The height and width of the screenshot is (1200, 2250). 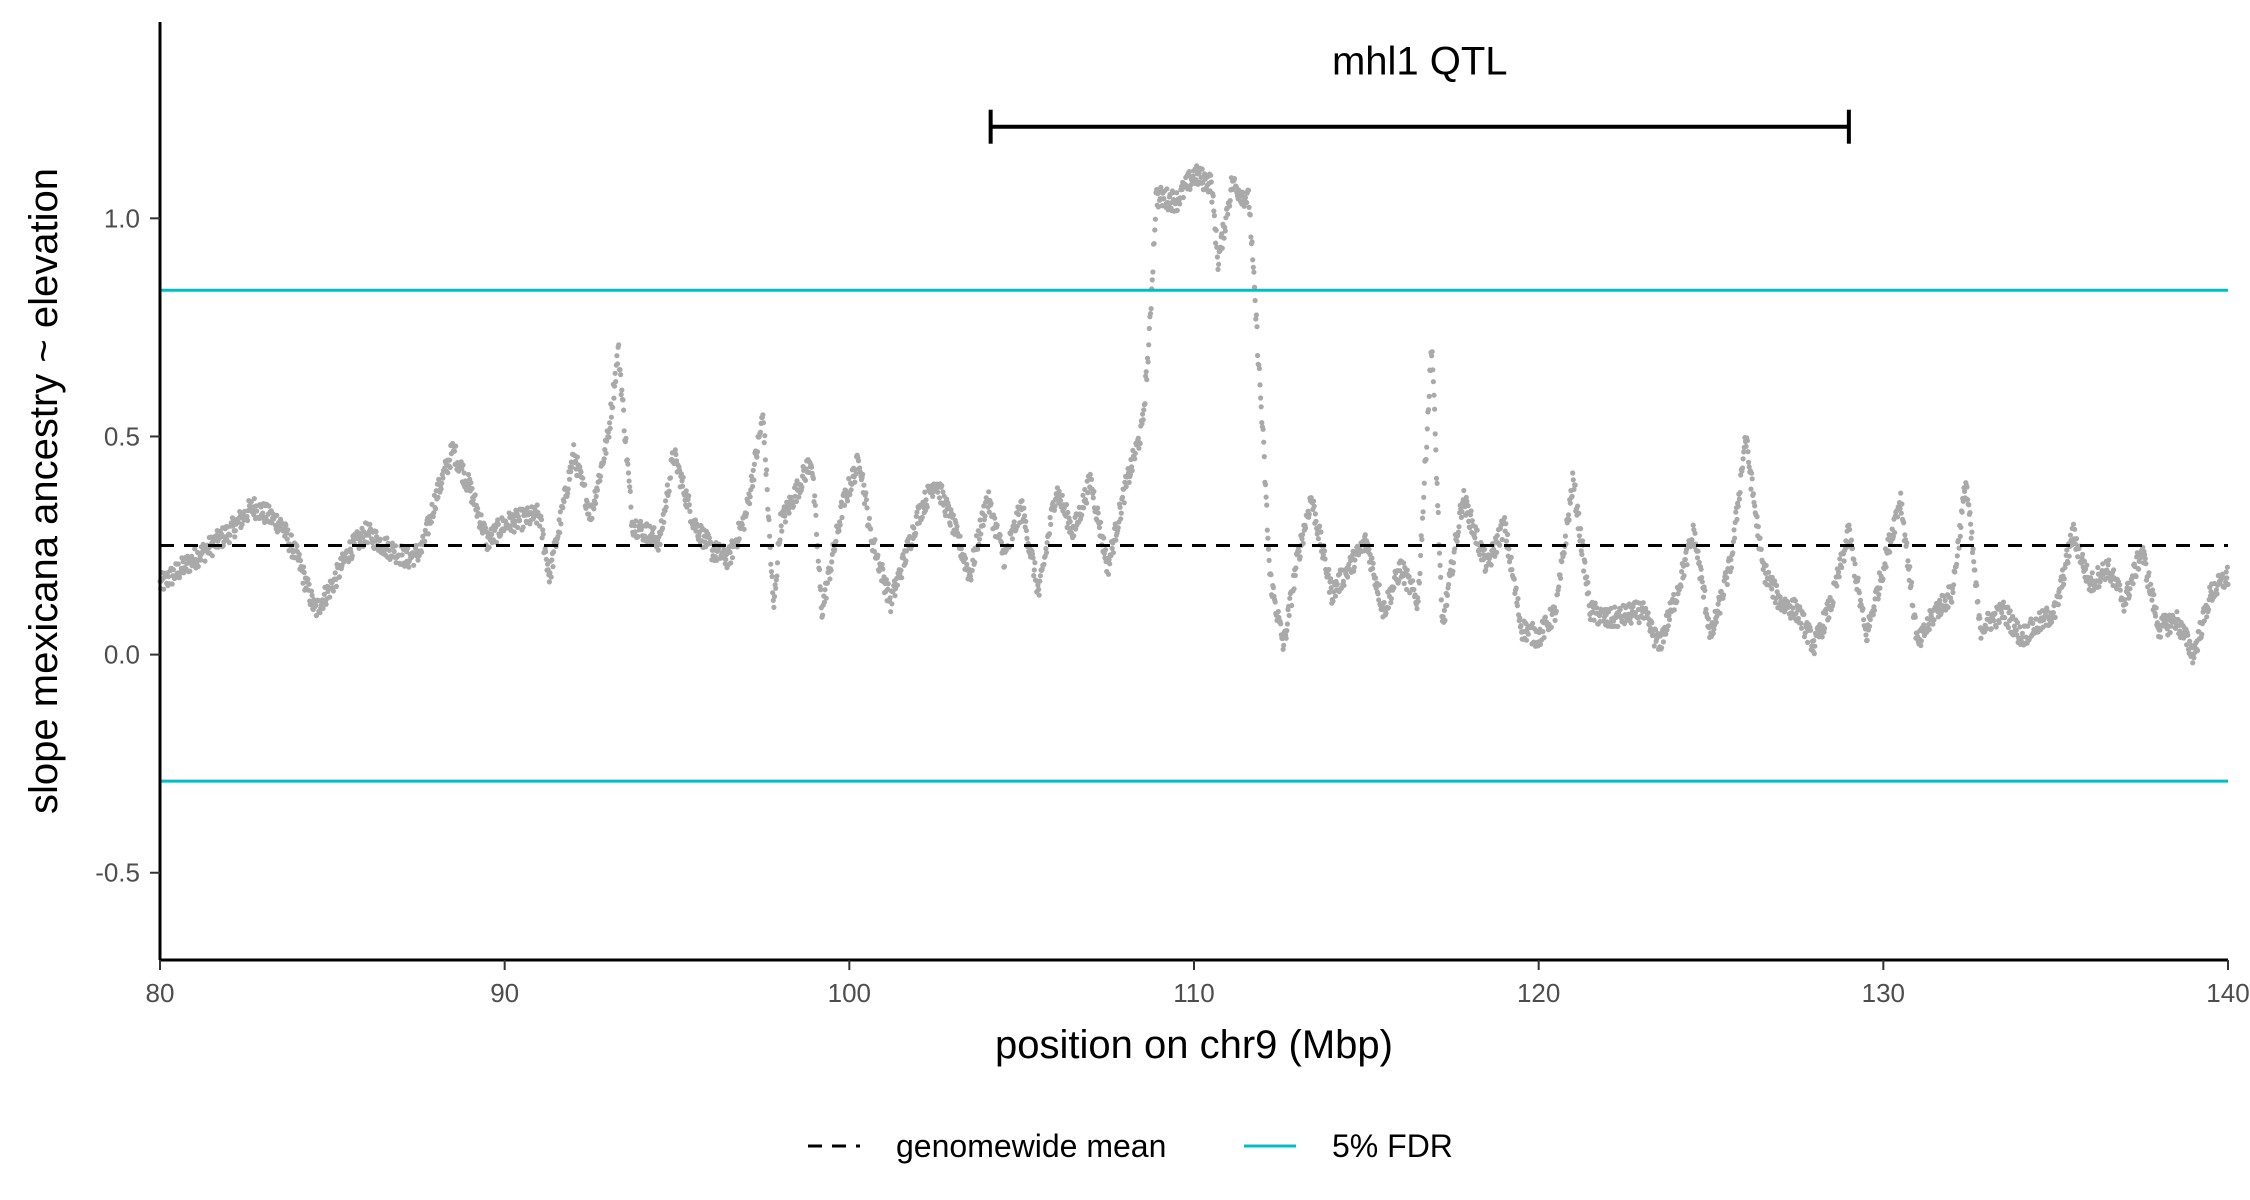 What do you see at coordinates (44, 491) in the screenshot?
I see `y-axis-title: slope mexicana ancestry ~ elevation` at bounding box center [44, 491].